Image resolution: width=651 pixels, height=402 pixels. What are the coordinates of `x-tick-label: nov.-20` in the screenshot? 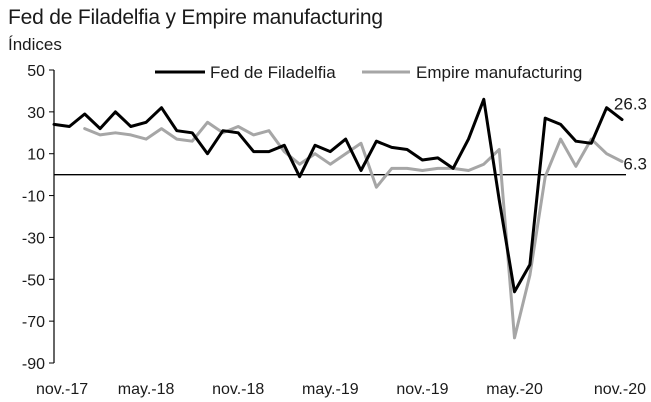 It's located at (620, 389).